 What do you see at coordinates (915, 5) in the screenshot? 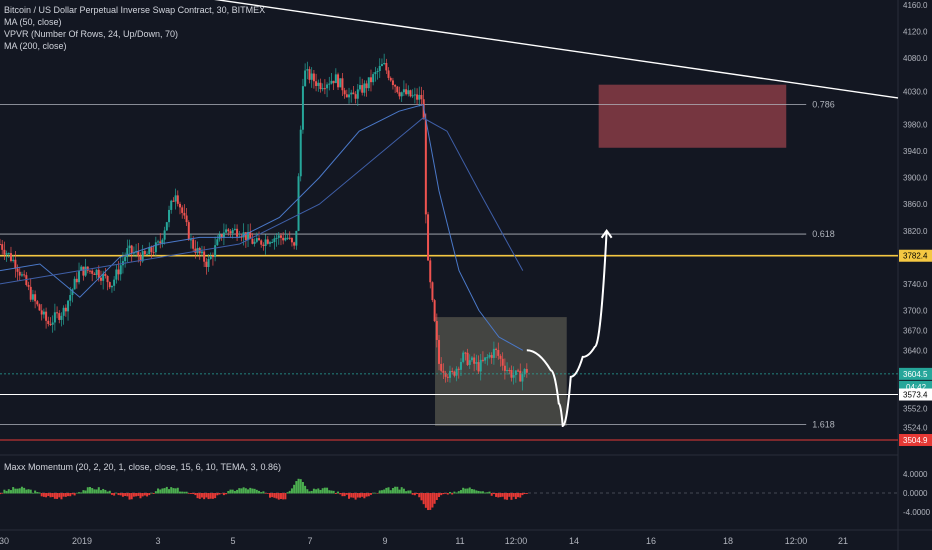
I see `price-axis-label: 4160.0` at bounding box center [915, 5].